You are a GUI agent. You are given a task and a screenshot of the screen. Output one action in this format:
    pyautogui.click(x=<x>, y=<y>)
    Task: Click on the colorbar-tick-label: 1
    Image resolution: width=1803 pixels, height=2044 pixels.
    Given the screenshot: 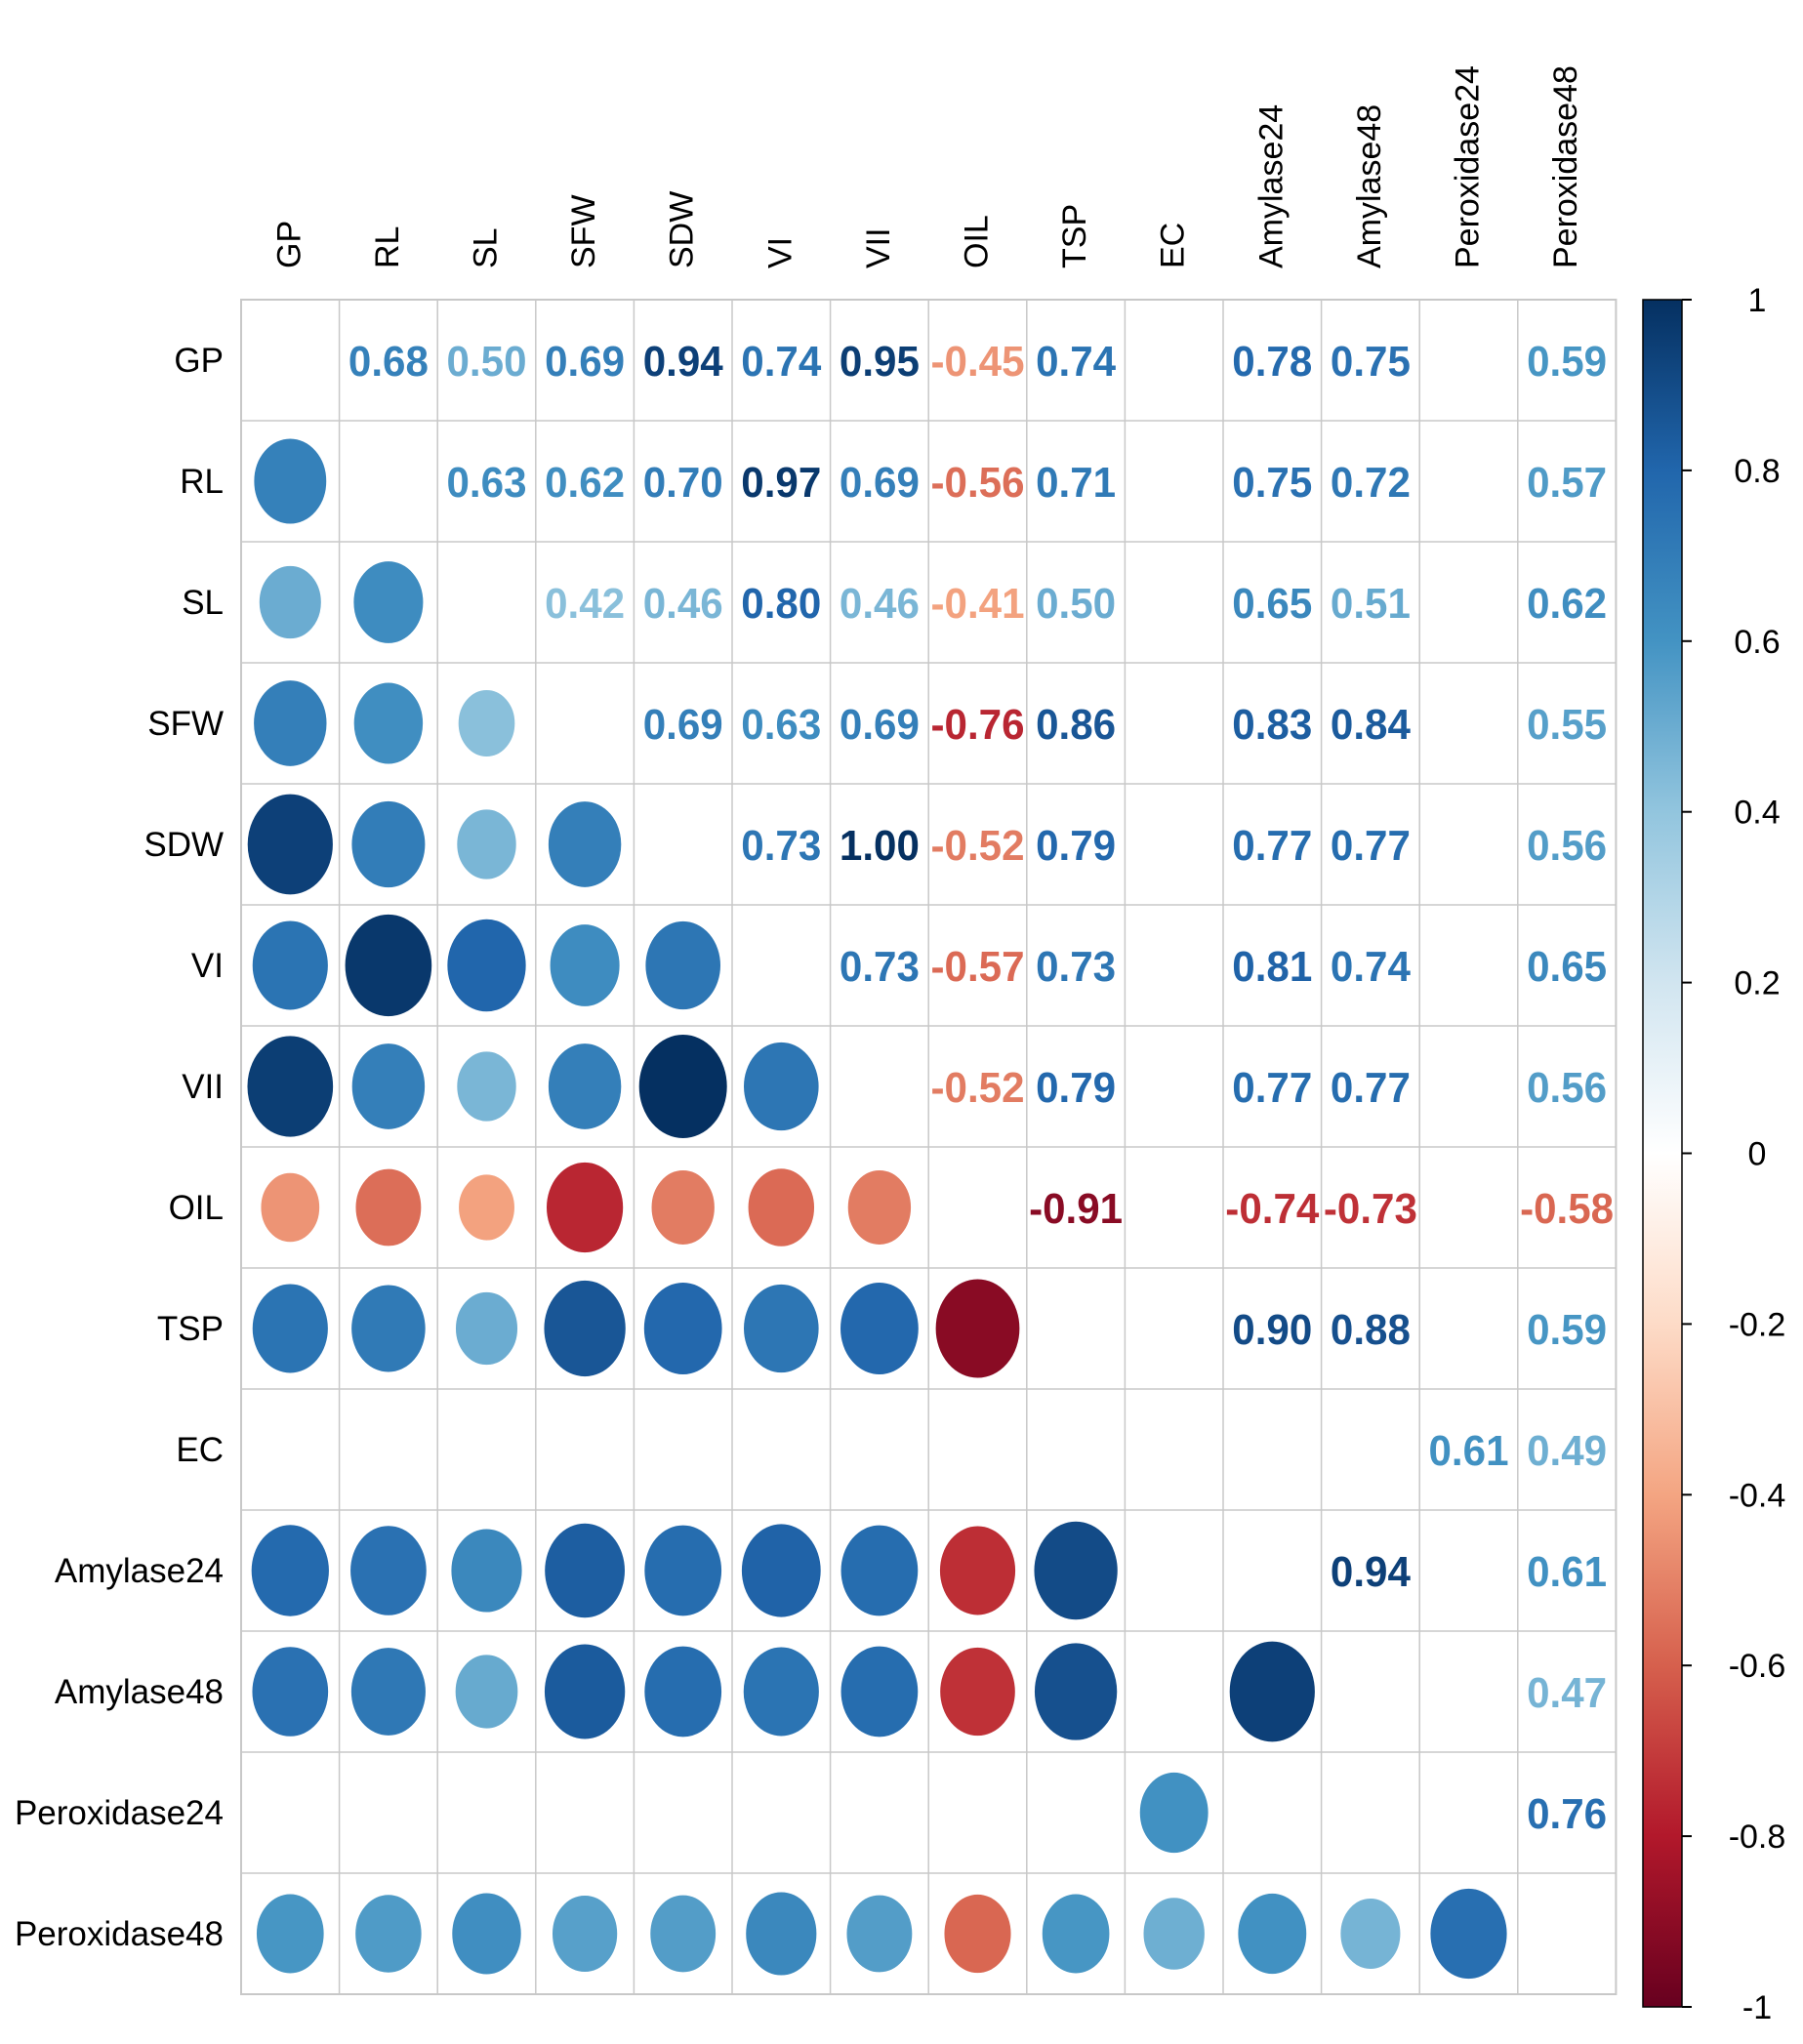 What is the action you would take?
    pyautogui.click(x=1757, y=300)
    